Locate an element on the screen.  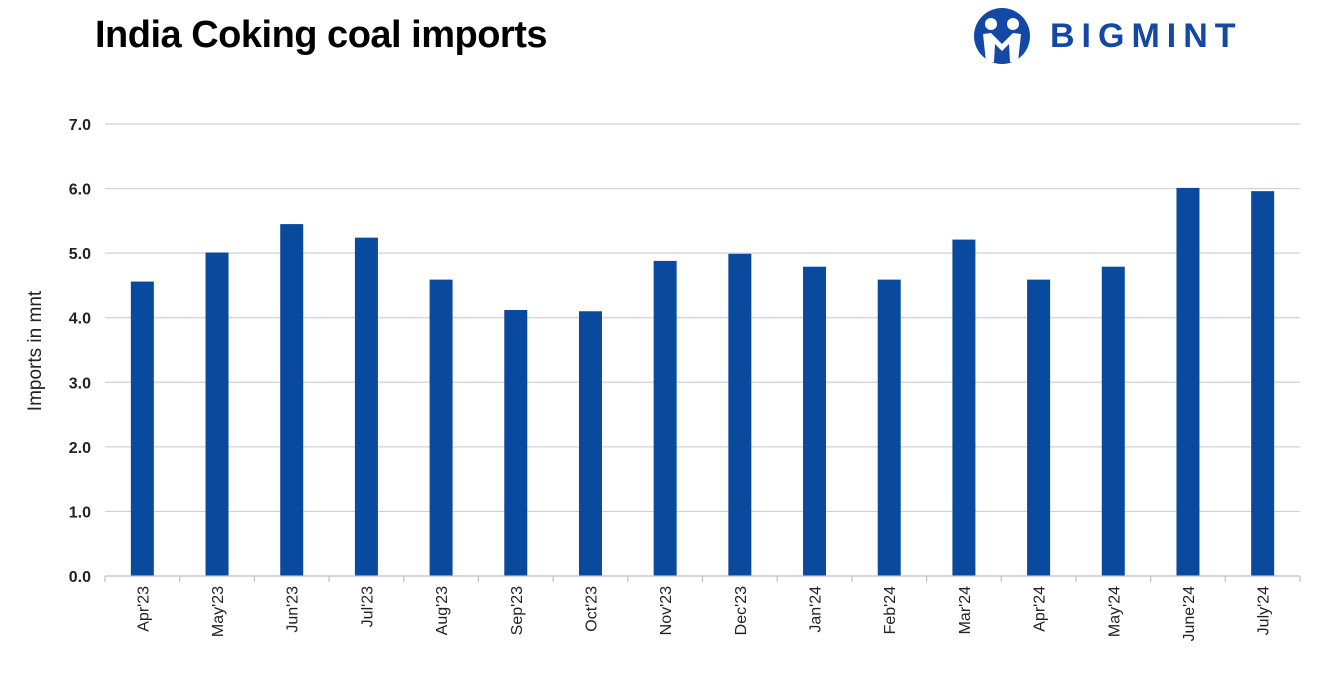
y-tick-label: 0.0 is located at coordinates (80, 577).